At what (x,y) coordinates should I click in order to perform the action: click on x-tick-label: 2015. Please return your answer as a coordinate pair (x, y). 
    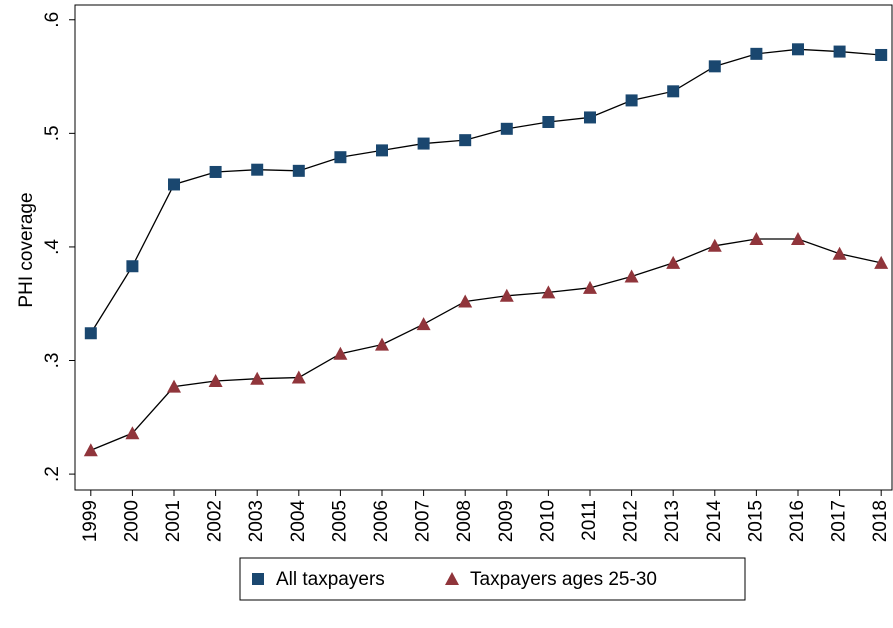
    Looking at the image, I should click on (755, 521).